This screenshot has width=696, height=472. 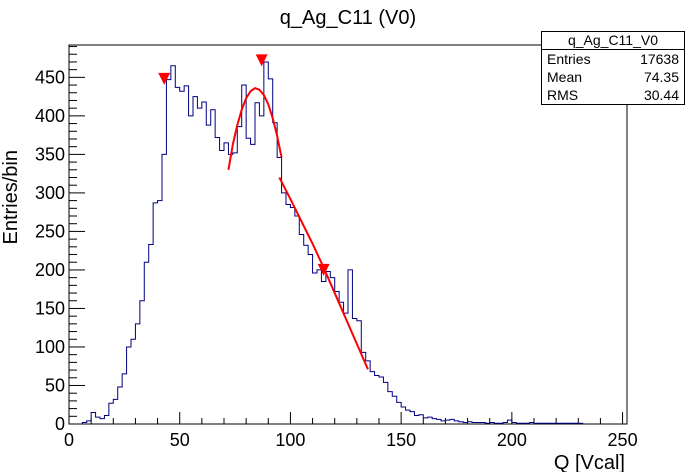 What do you see at coordinates (50, 193) in the screenshot?
I see `y-tick-label: 300` at bounding box center [50, 193].